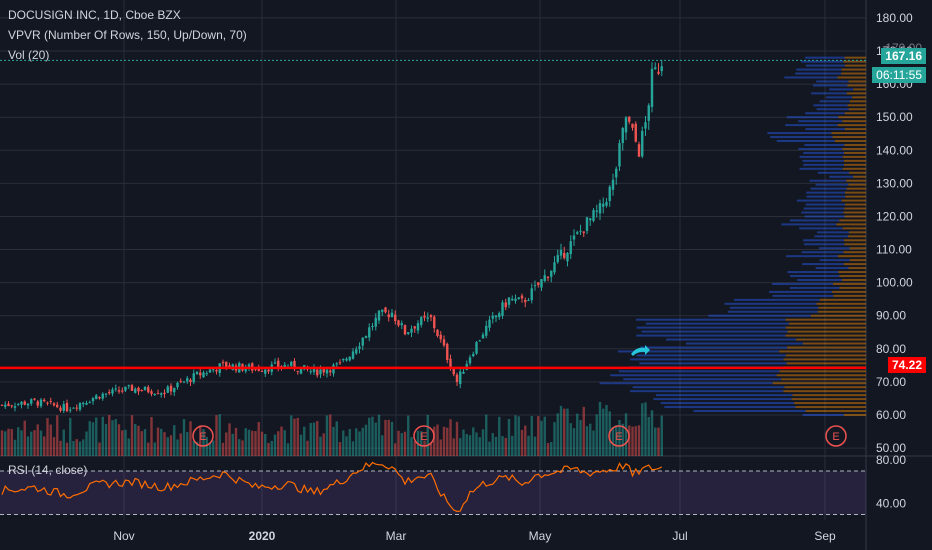 This screenshot has height=550, width=932. I want to click on rsi-legend: RSI (14, close), so click(48, 470).